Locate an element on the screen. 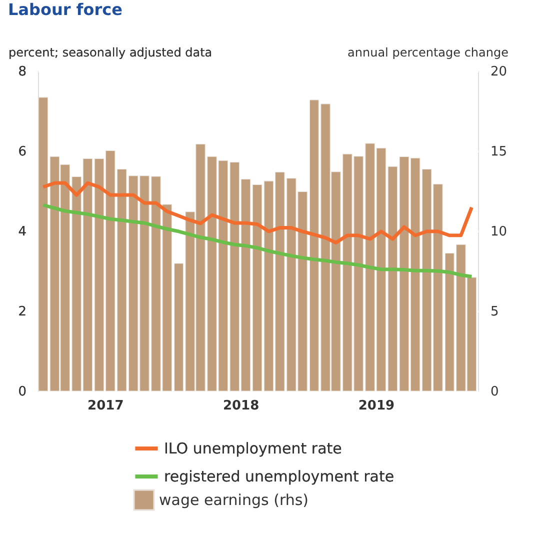  legend-label: ILO unemployment rate is located at coordinates (253, 449).